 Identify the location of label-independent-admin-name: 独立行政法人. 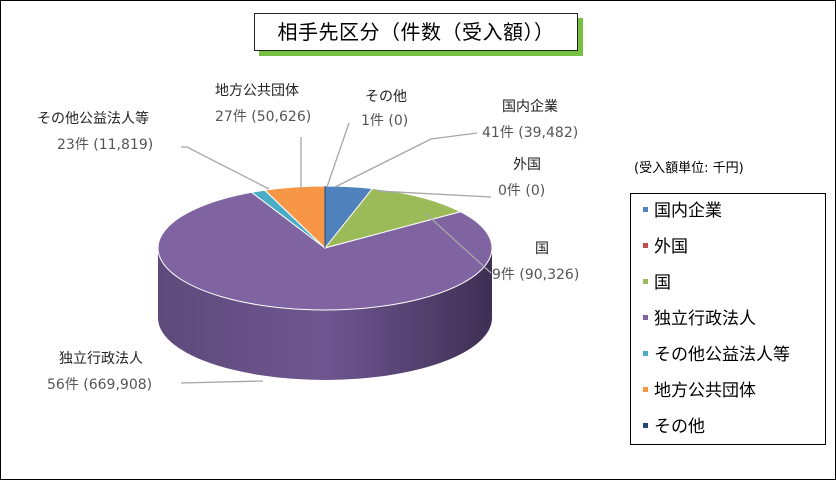
(101, 359).